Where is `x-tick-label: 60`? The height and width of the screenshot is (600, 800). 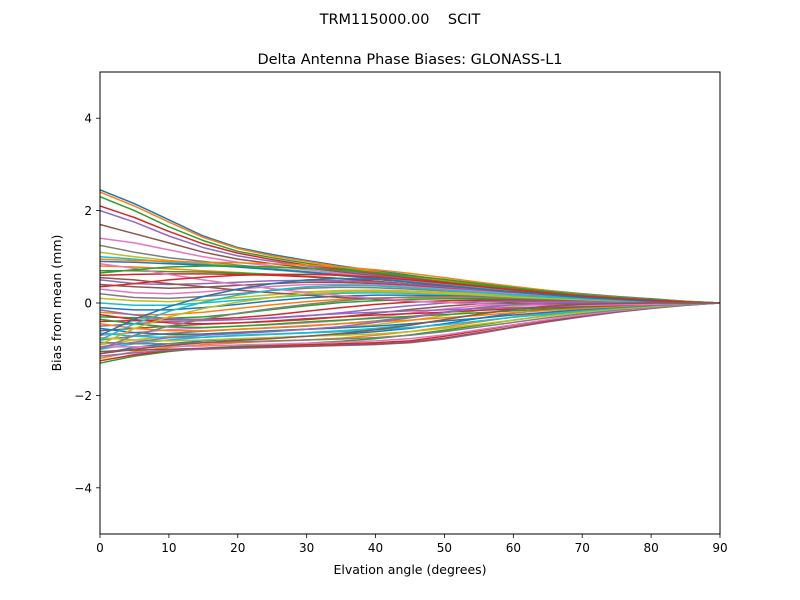 x-tick-label: 60 is located at coordinates (513, 548).